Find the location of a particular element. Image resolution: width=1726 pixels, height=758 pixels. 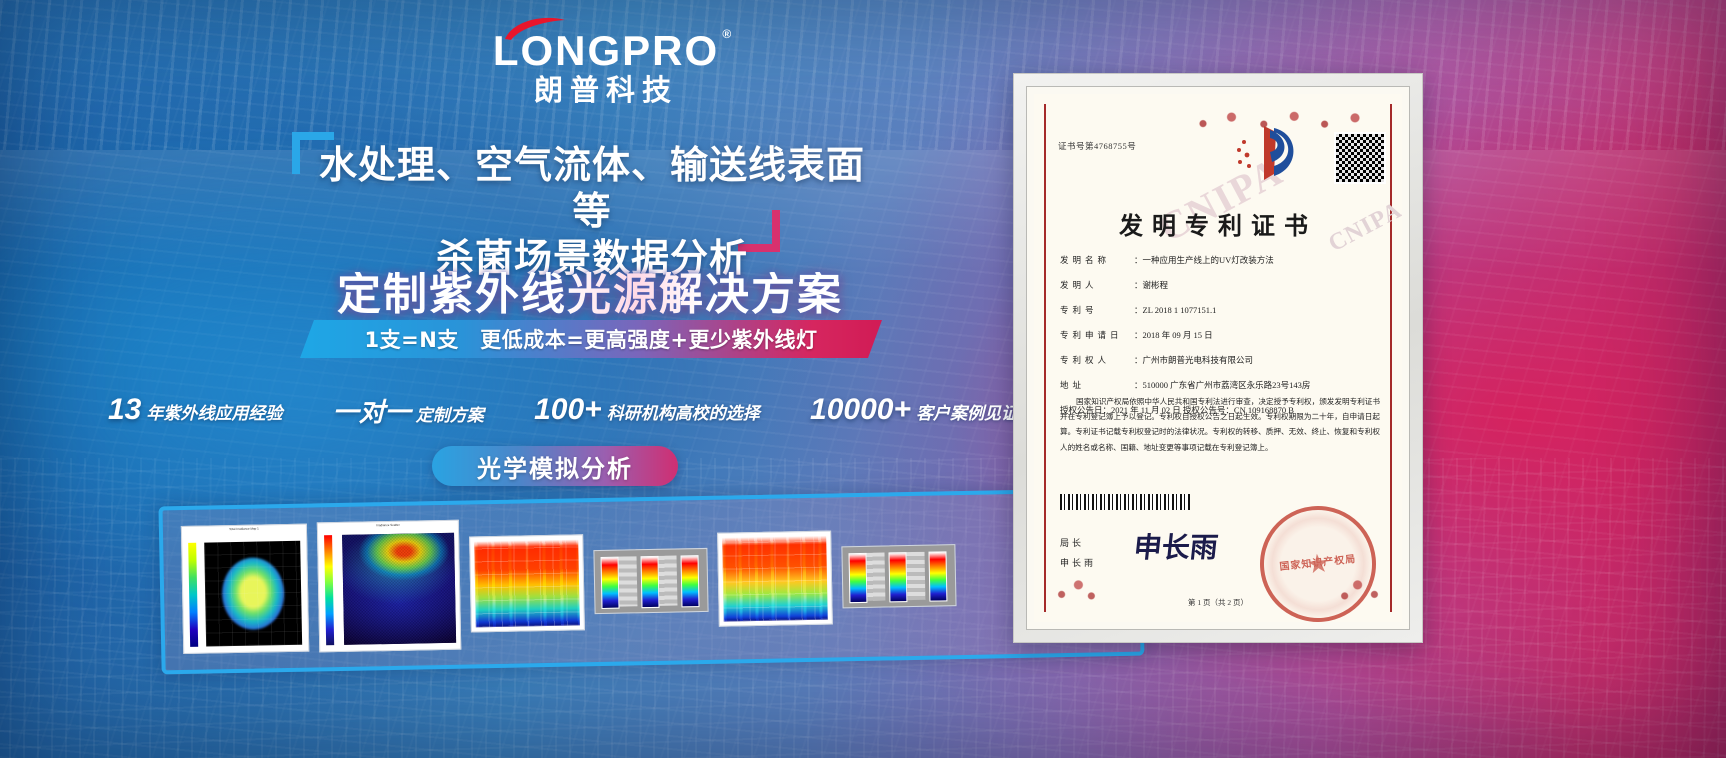

certificate-field-row: 发明名称 ：一种应用生产线上的UV灯改装方法 is located at coordinates (1221, 260).